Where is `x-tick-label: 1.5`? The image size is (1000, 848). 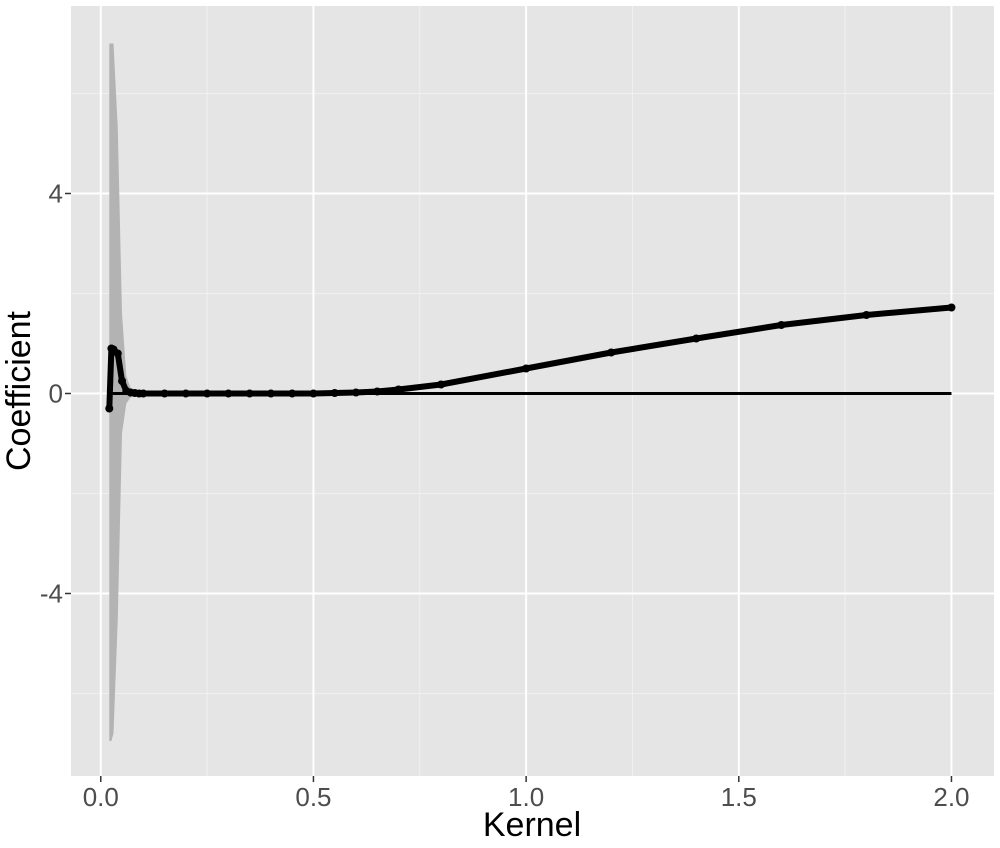
x-tick-label: 1.5 is located at coordinates (739, 797).